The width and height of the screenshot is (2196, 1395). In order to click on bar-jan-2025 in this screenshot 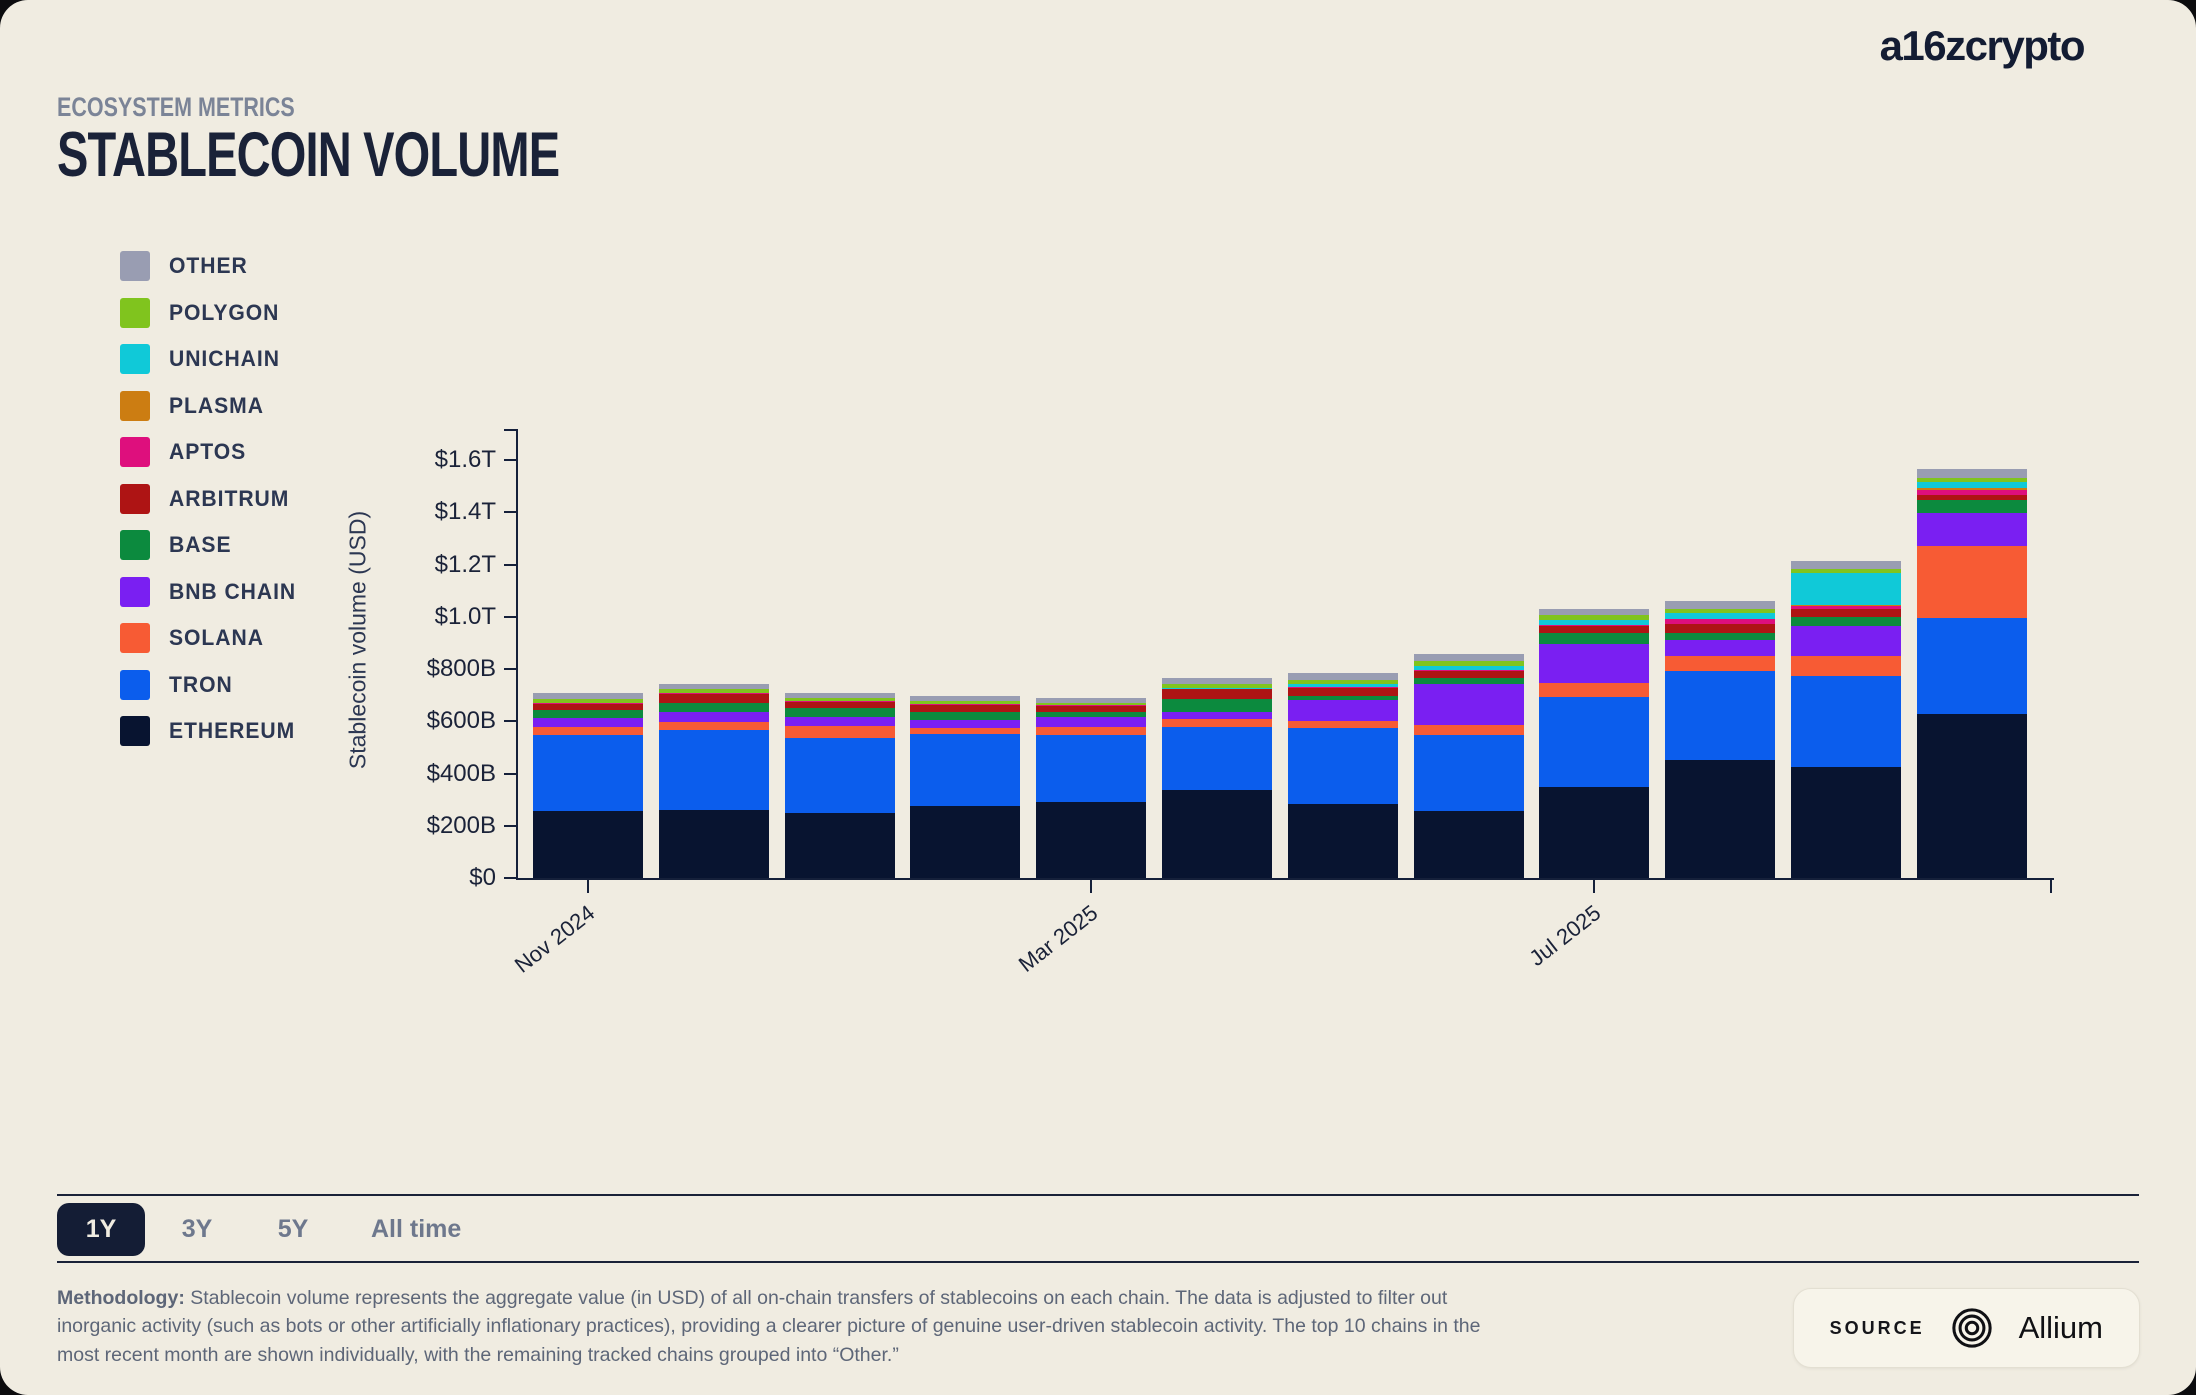, I will do `click(839, 785)`.